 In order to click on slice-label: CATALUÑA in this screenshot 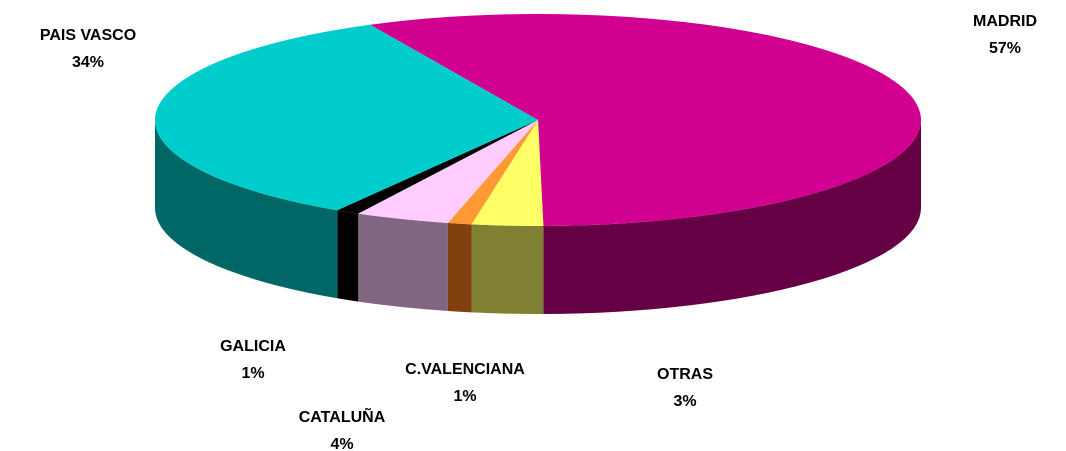, I will do `click(342, 416)`.